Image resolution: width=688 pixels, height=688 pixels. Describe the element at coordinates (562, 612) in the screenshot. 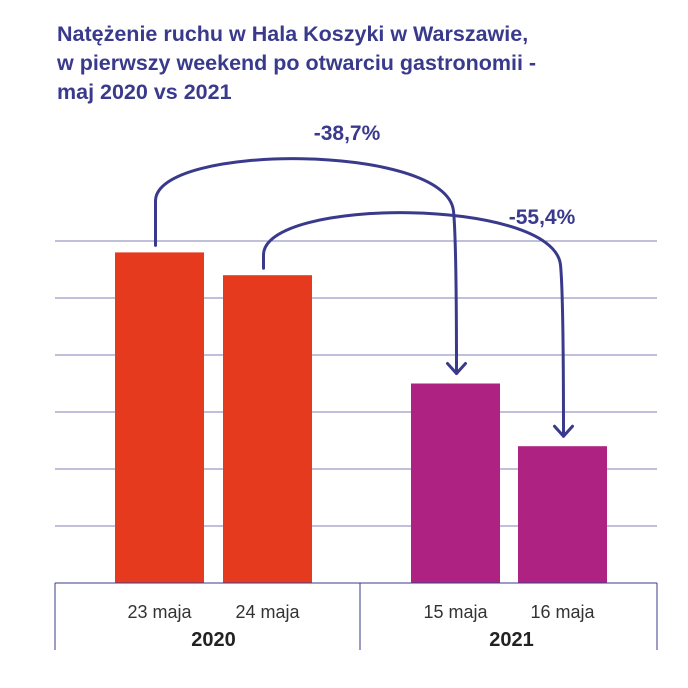

I see `tick-label: 16 maja` at that location.